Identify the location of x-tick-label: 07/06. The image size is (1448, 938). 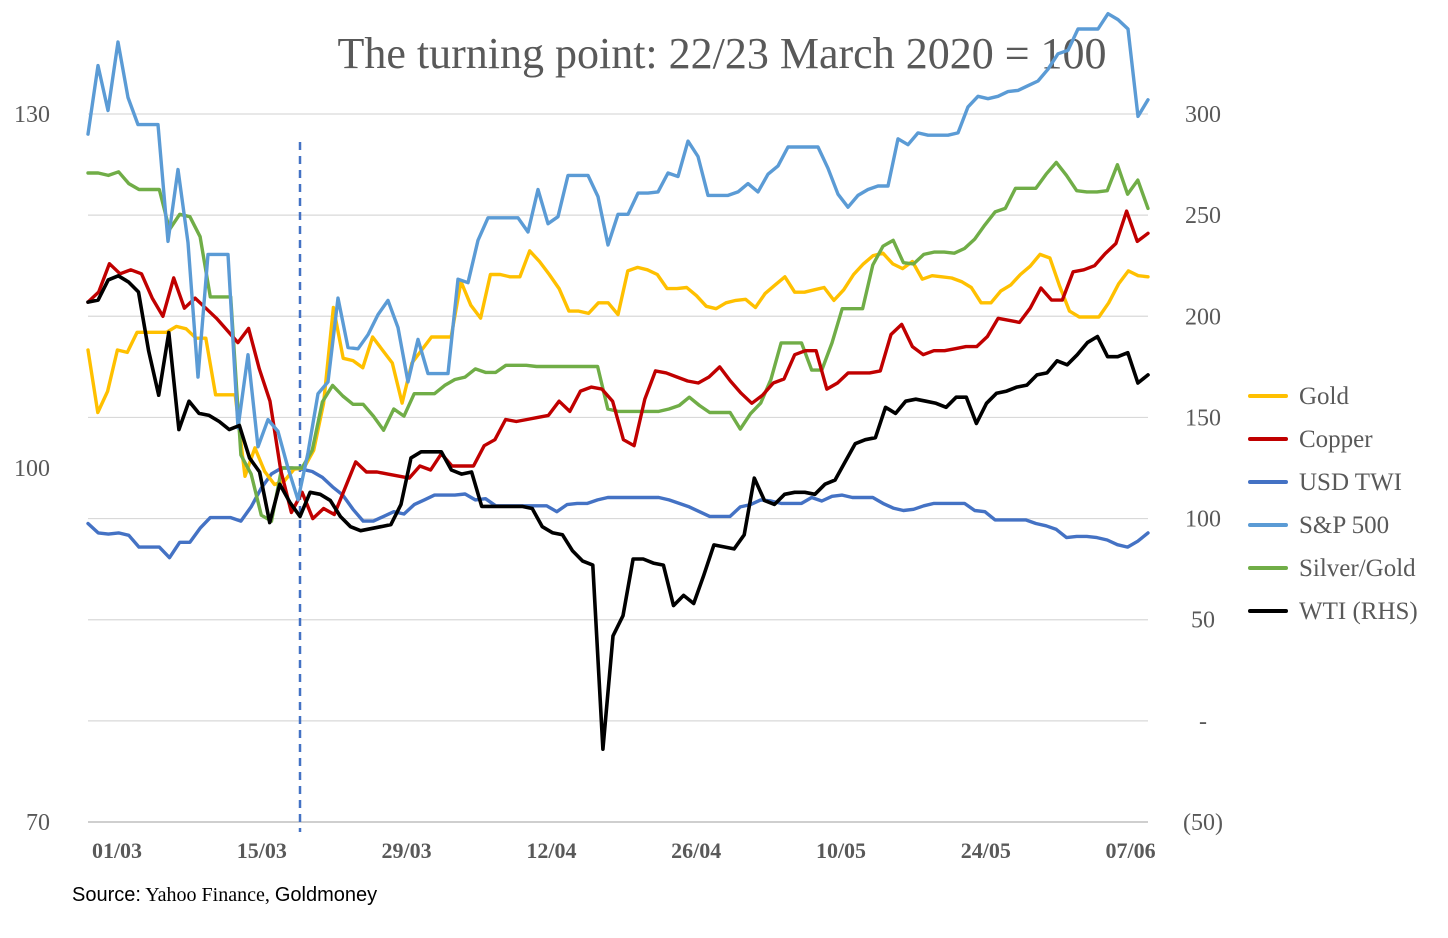
(1131, 850).